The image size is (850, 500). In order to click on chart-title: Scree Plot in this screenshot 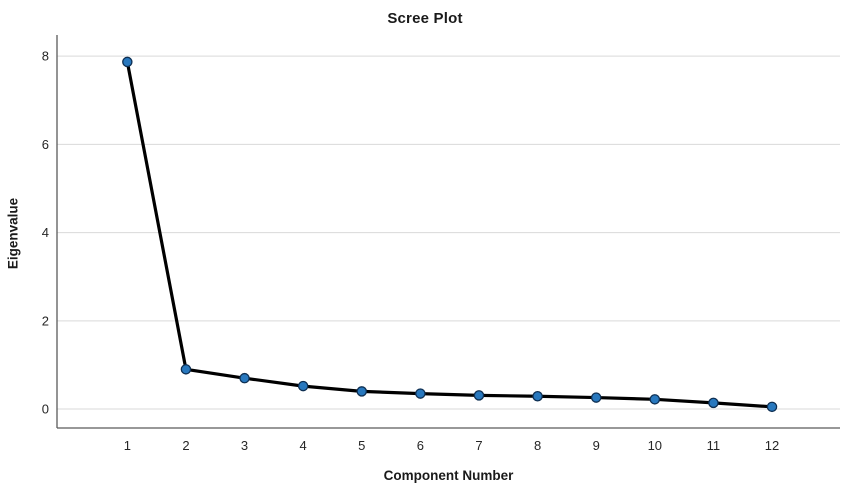, I will do `click(425, 18)`.